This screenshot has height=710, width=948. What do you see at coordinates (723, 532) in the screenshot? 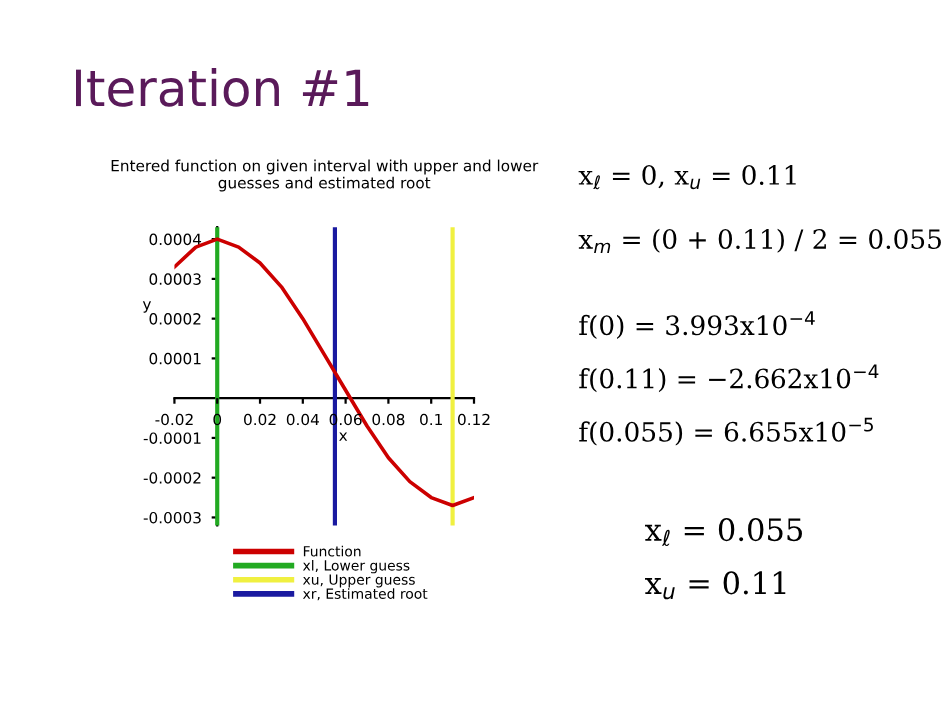
I see `text: x$_{ℓ}$ = 0.055` at bounding box center [723, 532].